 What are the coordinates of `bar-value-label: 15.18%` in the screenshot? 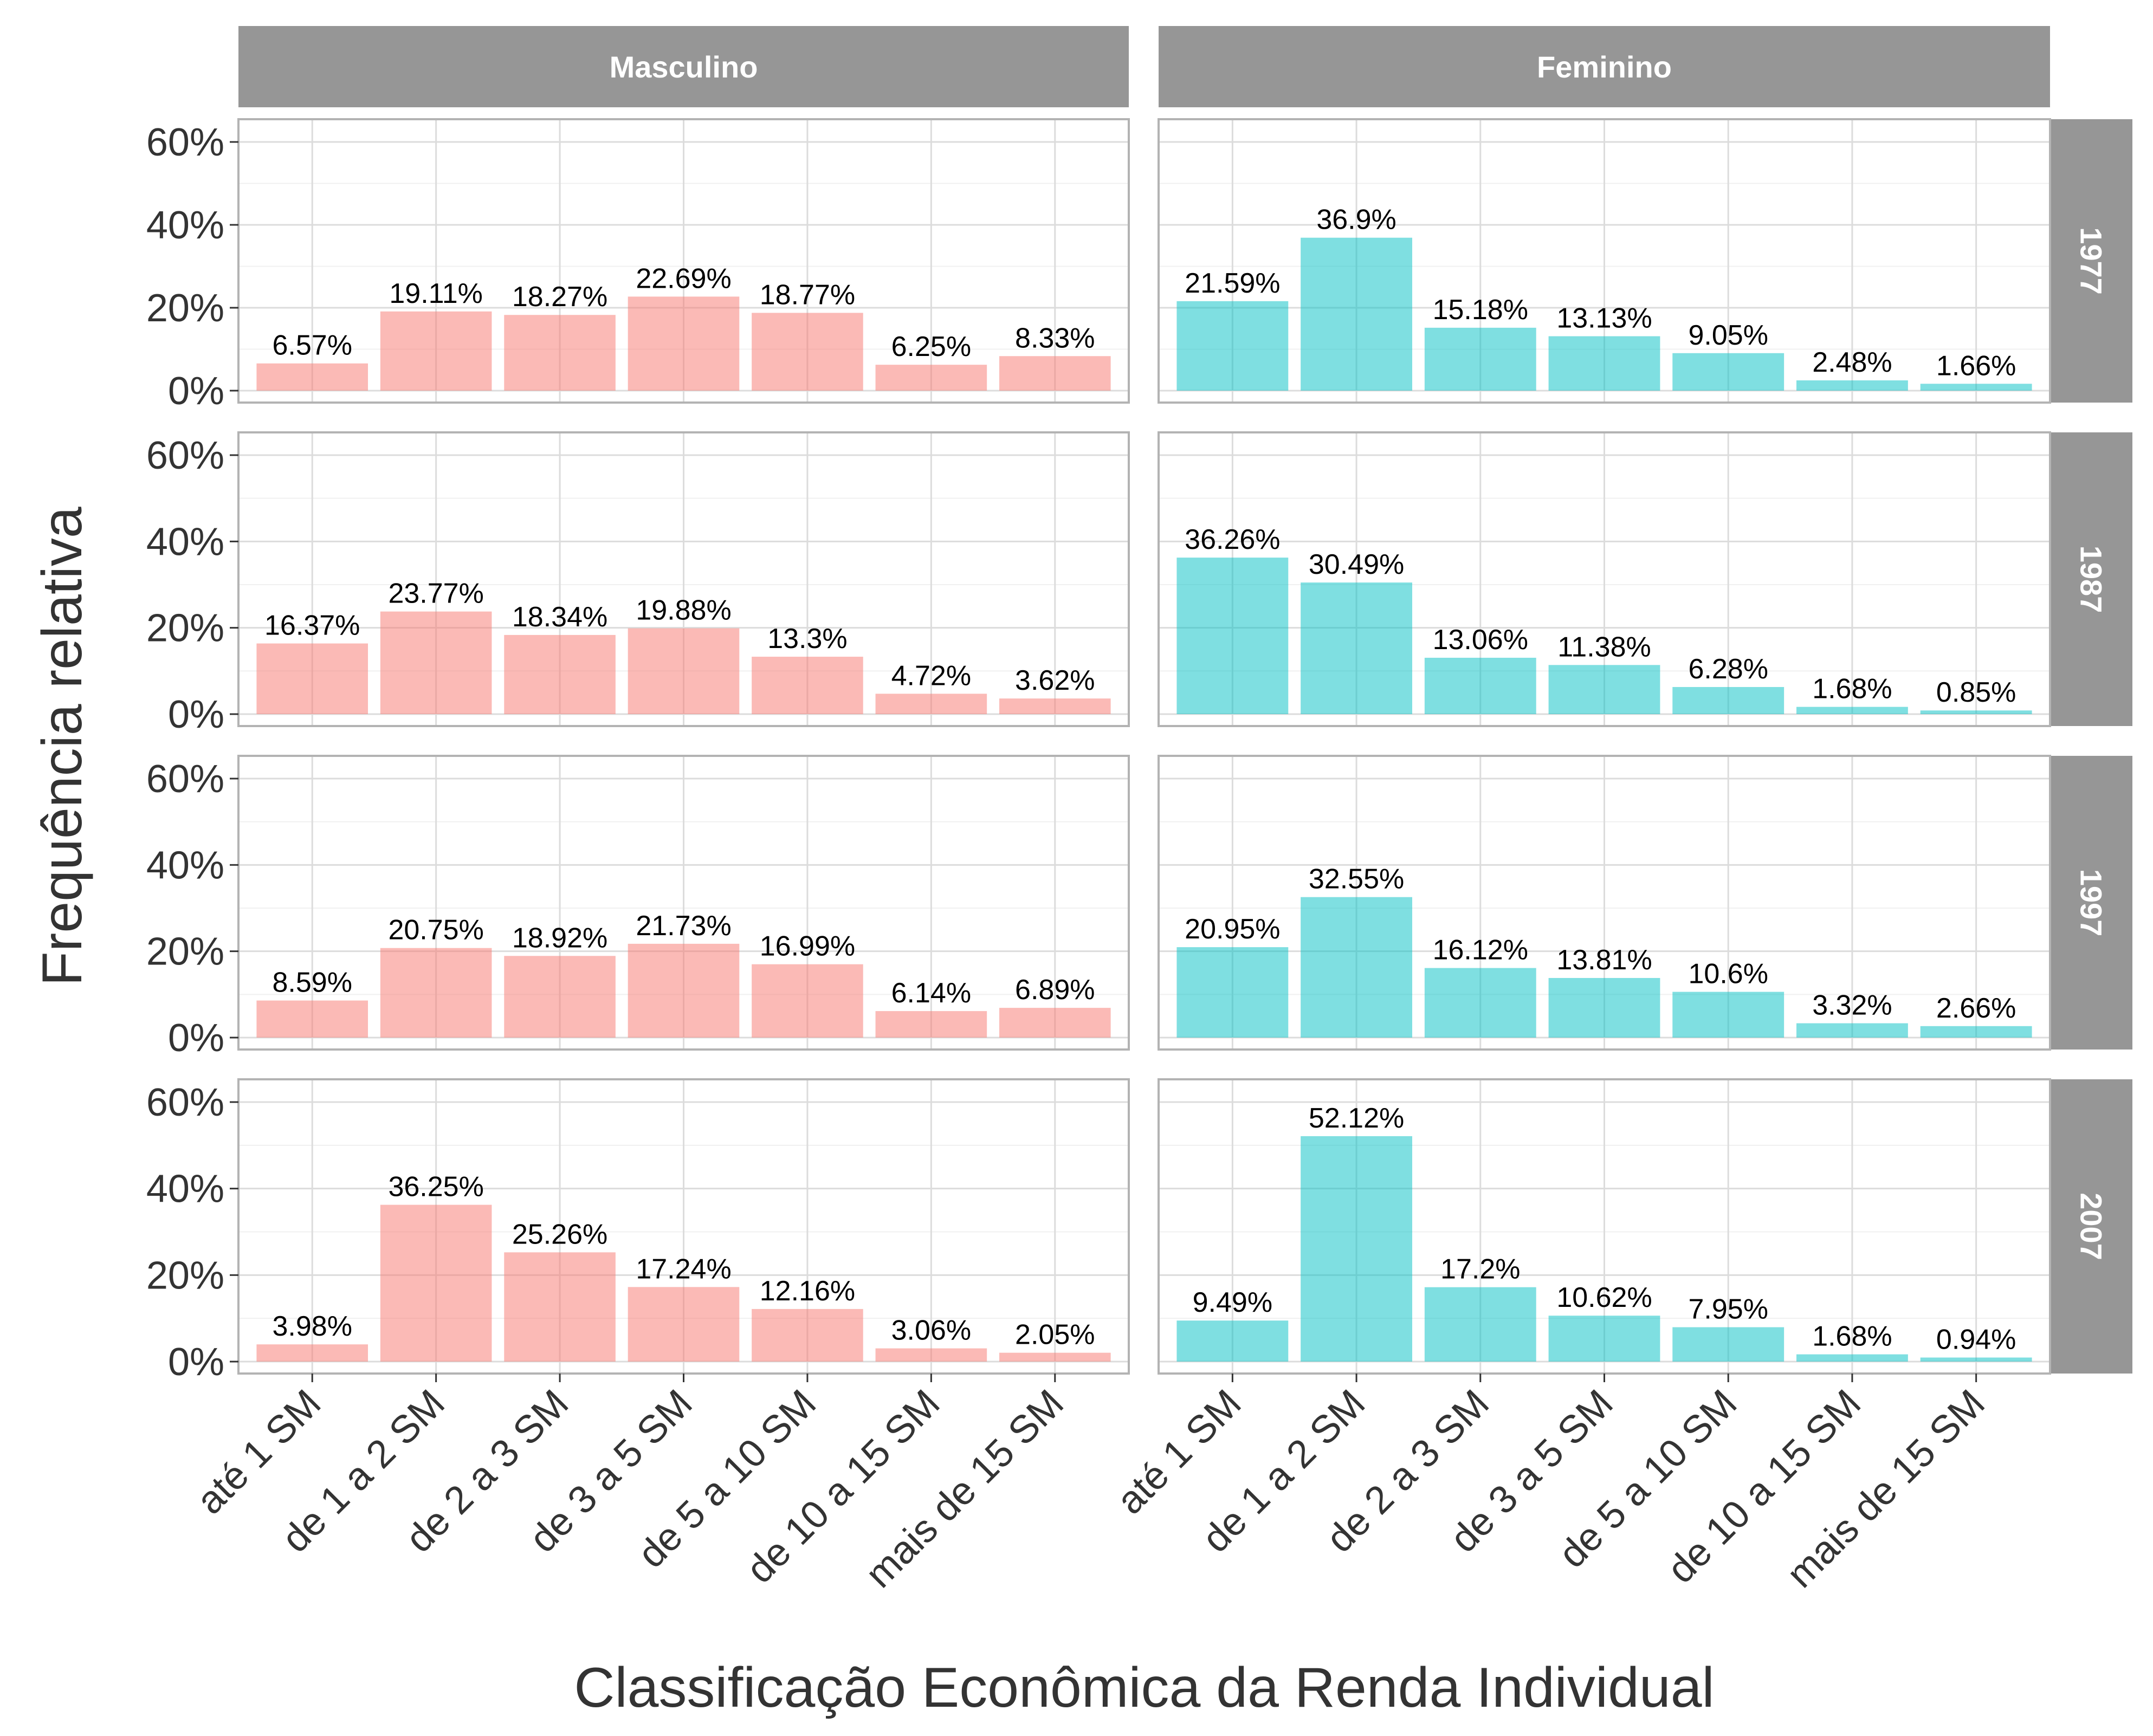 It's located at (1480, 310).